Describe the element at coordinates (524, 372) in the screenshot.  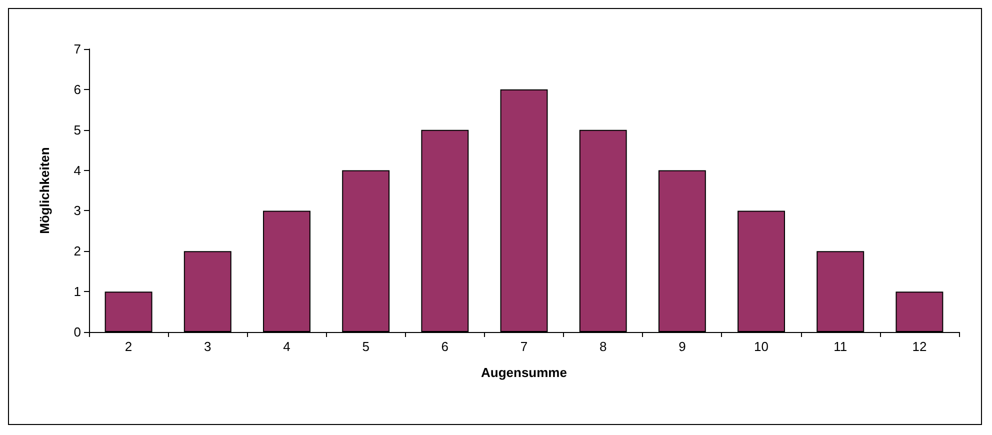
I see `x-axis-title: Augensumme` at that location.